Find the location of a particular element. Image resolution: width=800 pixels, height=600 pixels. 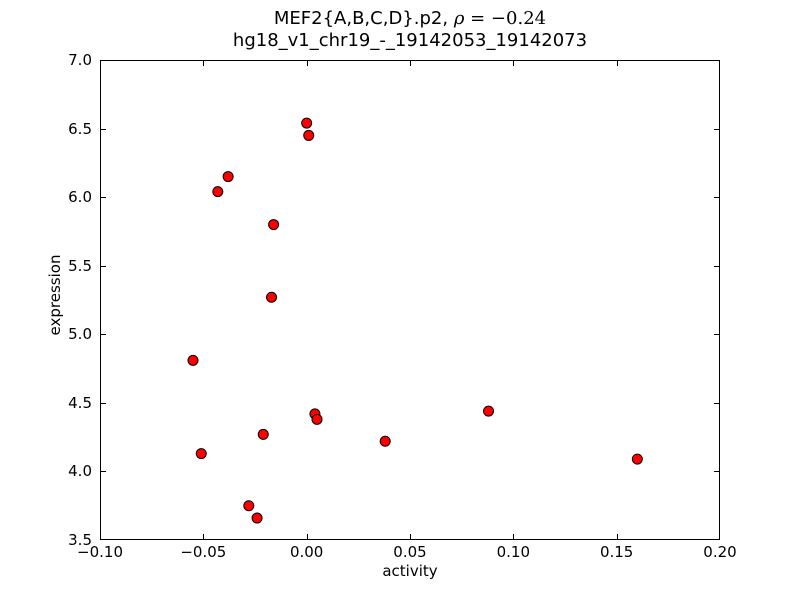

rho-symbol: ρ is located at coordinates (459, 18).